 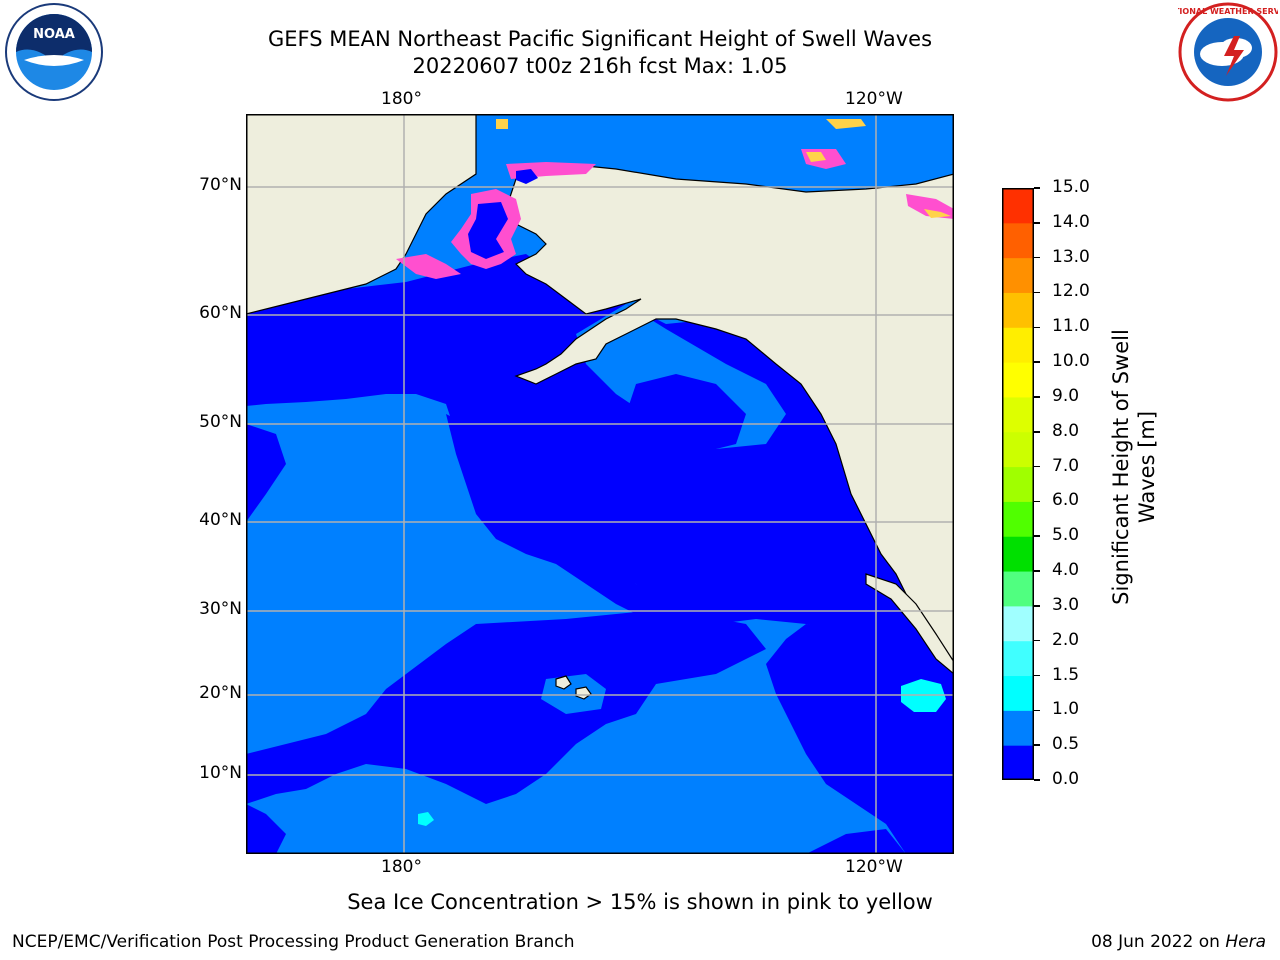 I want to click on lon-label-180-top: 180°, so click(x=401, y=99).